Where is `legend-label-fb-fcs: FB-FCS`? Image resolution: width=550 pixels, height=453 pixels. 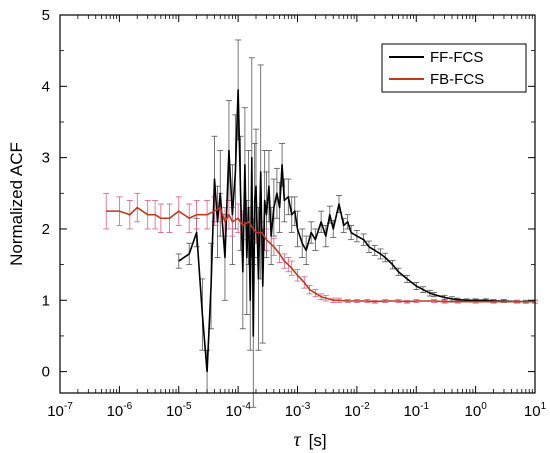 legend-label-fb-fcs: FB-FCS is located at coordinates (457, 79).